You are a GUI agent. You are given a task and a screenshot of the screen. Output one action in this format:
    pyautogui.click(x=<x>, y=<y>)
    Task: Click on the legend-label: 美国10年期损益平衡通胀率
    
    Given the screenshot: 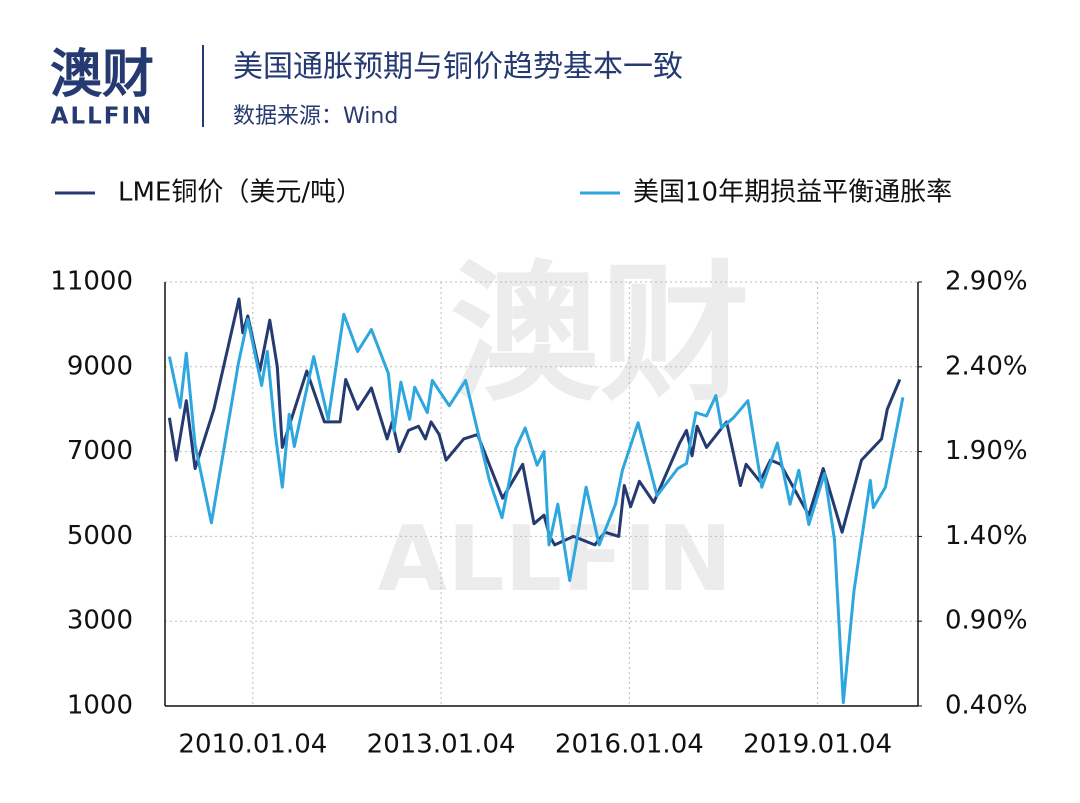 What is the action you would take?
    pyautogui.click(x=792, y=193)
    